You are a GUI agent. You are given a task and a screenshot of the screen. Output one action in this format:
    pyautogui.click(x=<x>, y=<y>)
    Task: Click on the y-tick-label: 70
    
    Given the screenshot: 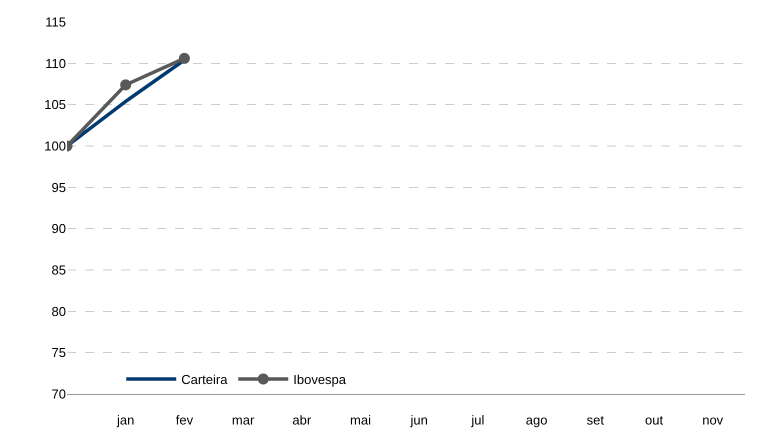 What is the action you would take?
    pyautogui.click(x=59, y=394)
    